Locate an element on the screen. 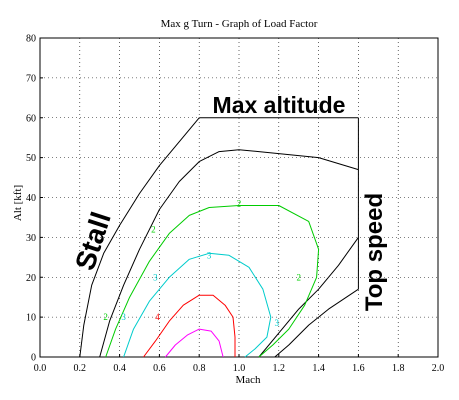  x-tick-label: 2.0 is located at coordinates (438, 368).